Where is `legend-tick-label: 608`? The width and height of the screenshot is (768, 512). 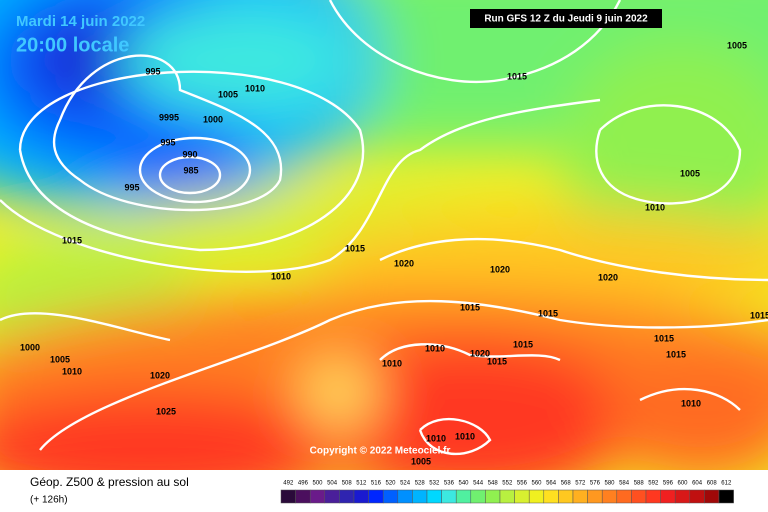
legend-tick-label: 608 is located at coordinates (712, 484).